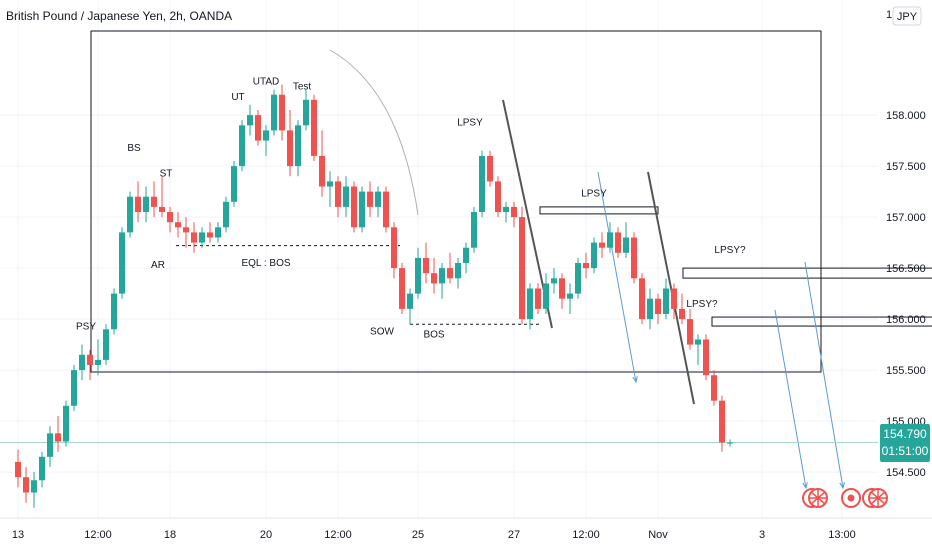  What do you see at coordinates (434, 535) in the screenshot?
I see `time-axis: 13 12:00 18 20 12:00 25 27 12:00 Nov 3 13:00` at bounding box center [434, 535].